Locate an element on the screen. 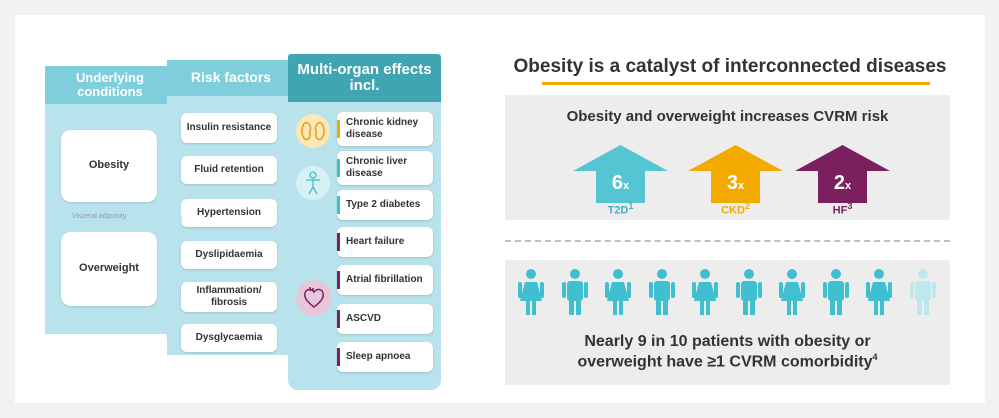  risk-multiplier-value: 6 is located at coordinates (617, 183).